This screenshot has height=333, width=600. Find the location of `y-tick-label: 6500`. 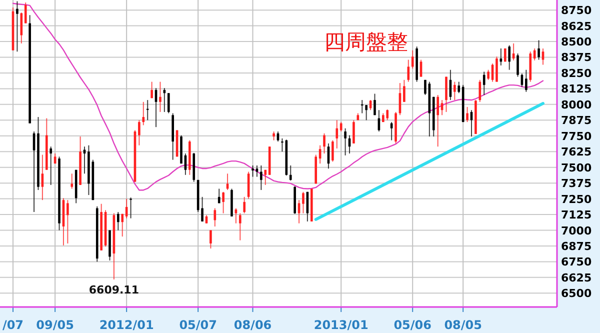

y-tick-label: 6500 is located at coordinates (576, 293).